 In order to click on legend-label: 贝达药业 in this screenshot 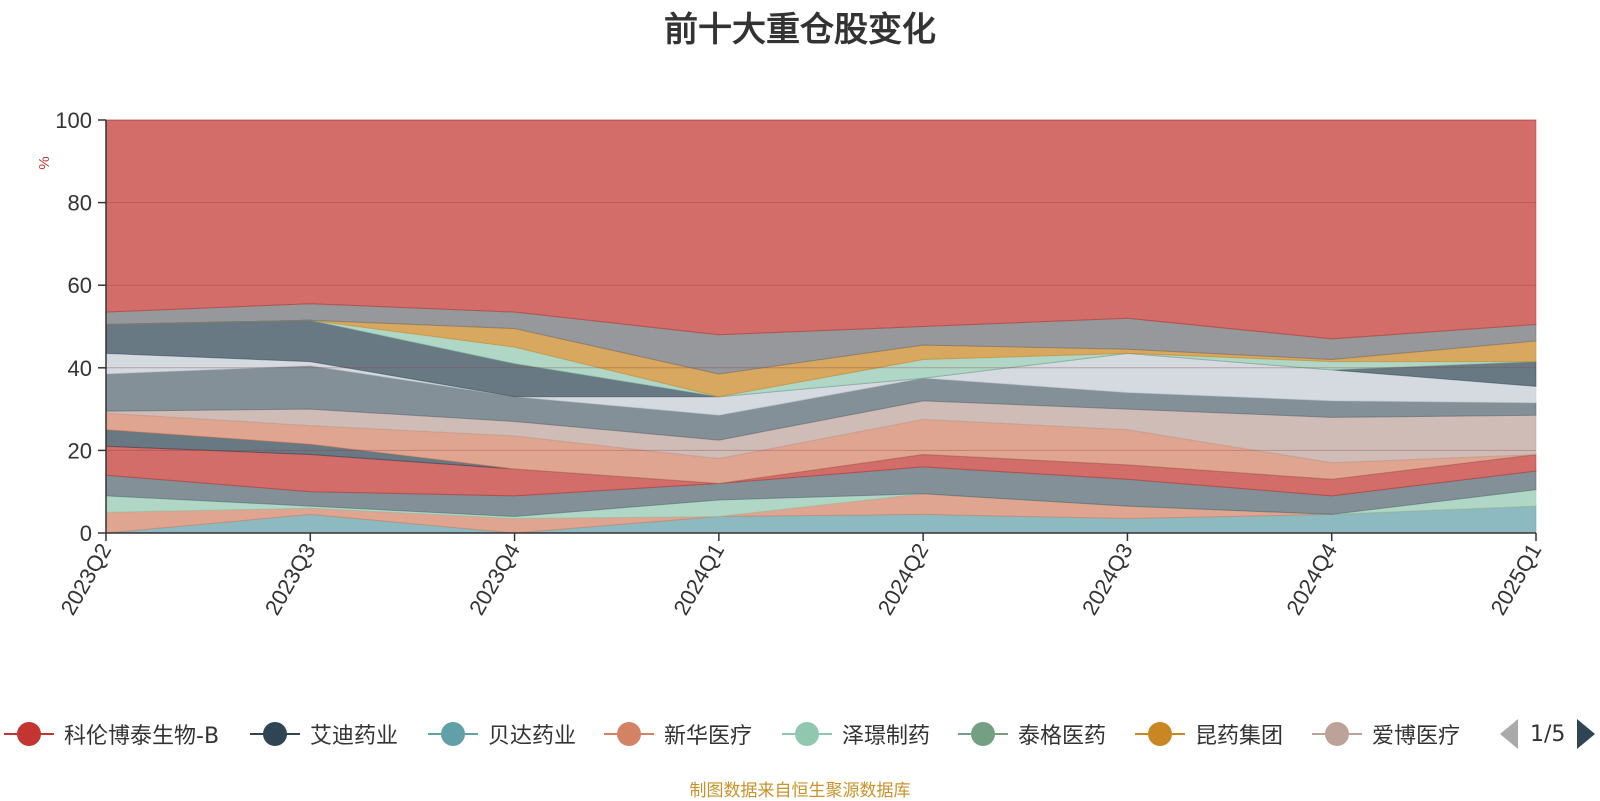, I will do `click(532, 736)`.